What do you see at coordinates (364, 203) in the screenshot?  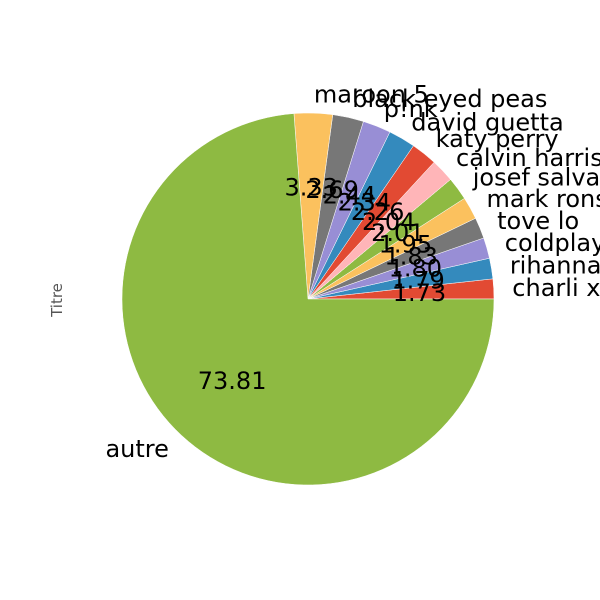 I see `pie-value-label-david-guetta: 2.34` at bounding box center [364, 203].